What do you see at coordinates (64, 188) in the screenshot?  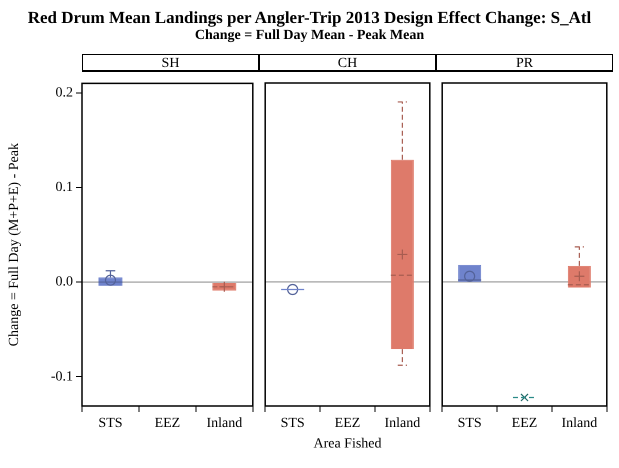 I see `y-tick-label: 0.1` at bounding box center [64, 188].